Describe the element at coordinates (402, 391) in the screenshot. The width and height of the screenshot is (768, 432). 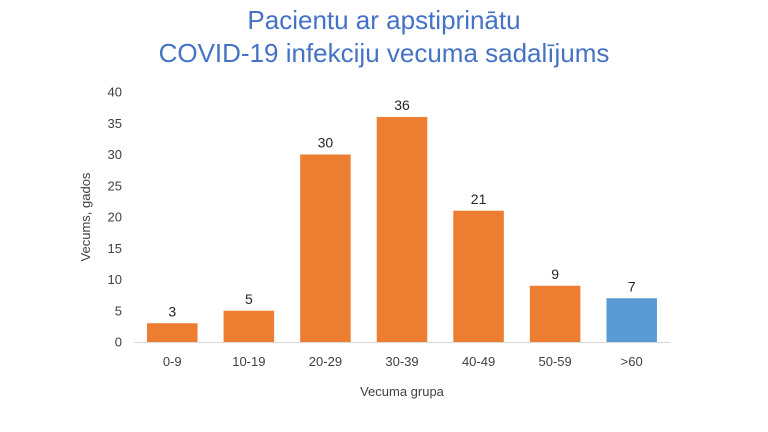
I see `x-axis-label: Vecuma grupa` at that location.